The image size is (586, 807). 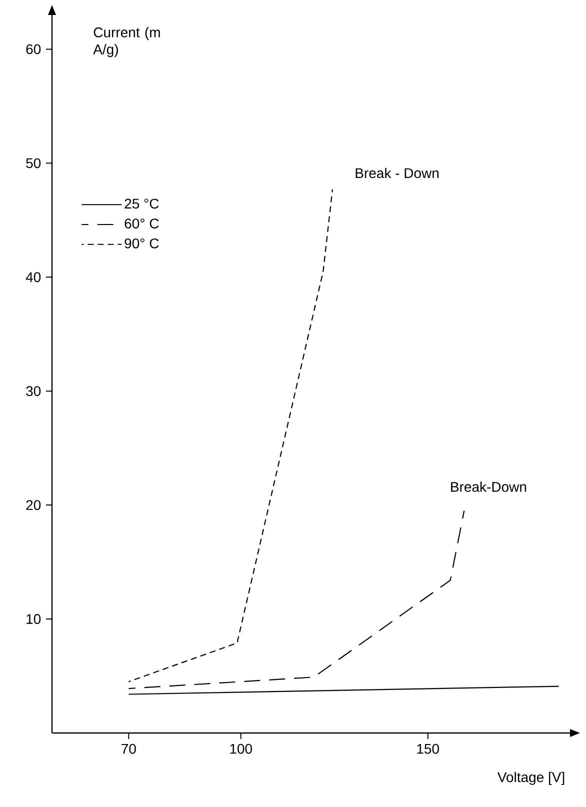 What do you see at coordinates (296, 600) in the screenshot?
I see `line-series` at bounding box center [296, 600].